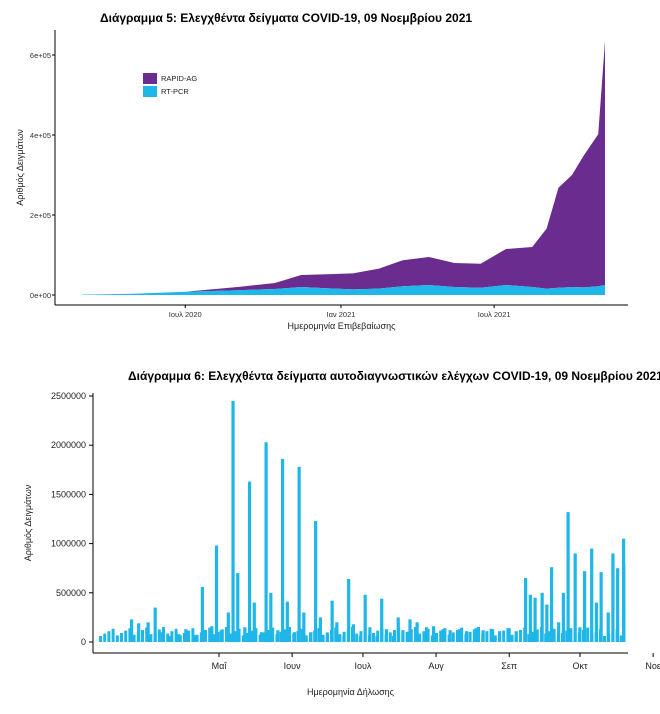 This screenshot has width=660, height=714. What do you see at coordinates (68, 445) in the screenshot?
I see `y-tick-label: 2000000` at bounding box center [68, 445].